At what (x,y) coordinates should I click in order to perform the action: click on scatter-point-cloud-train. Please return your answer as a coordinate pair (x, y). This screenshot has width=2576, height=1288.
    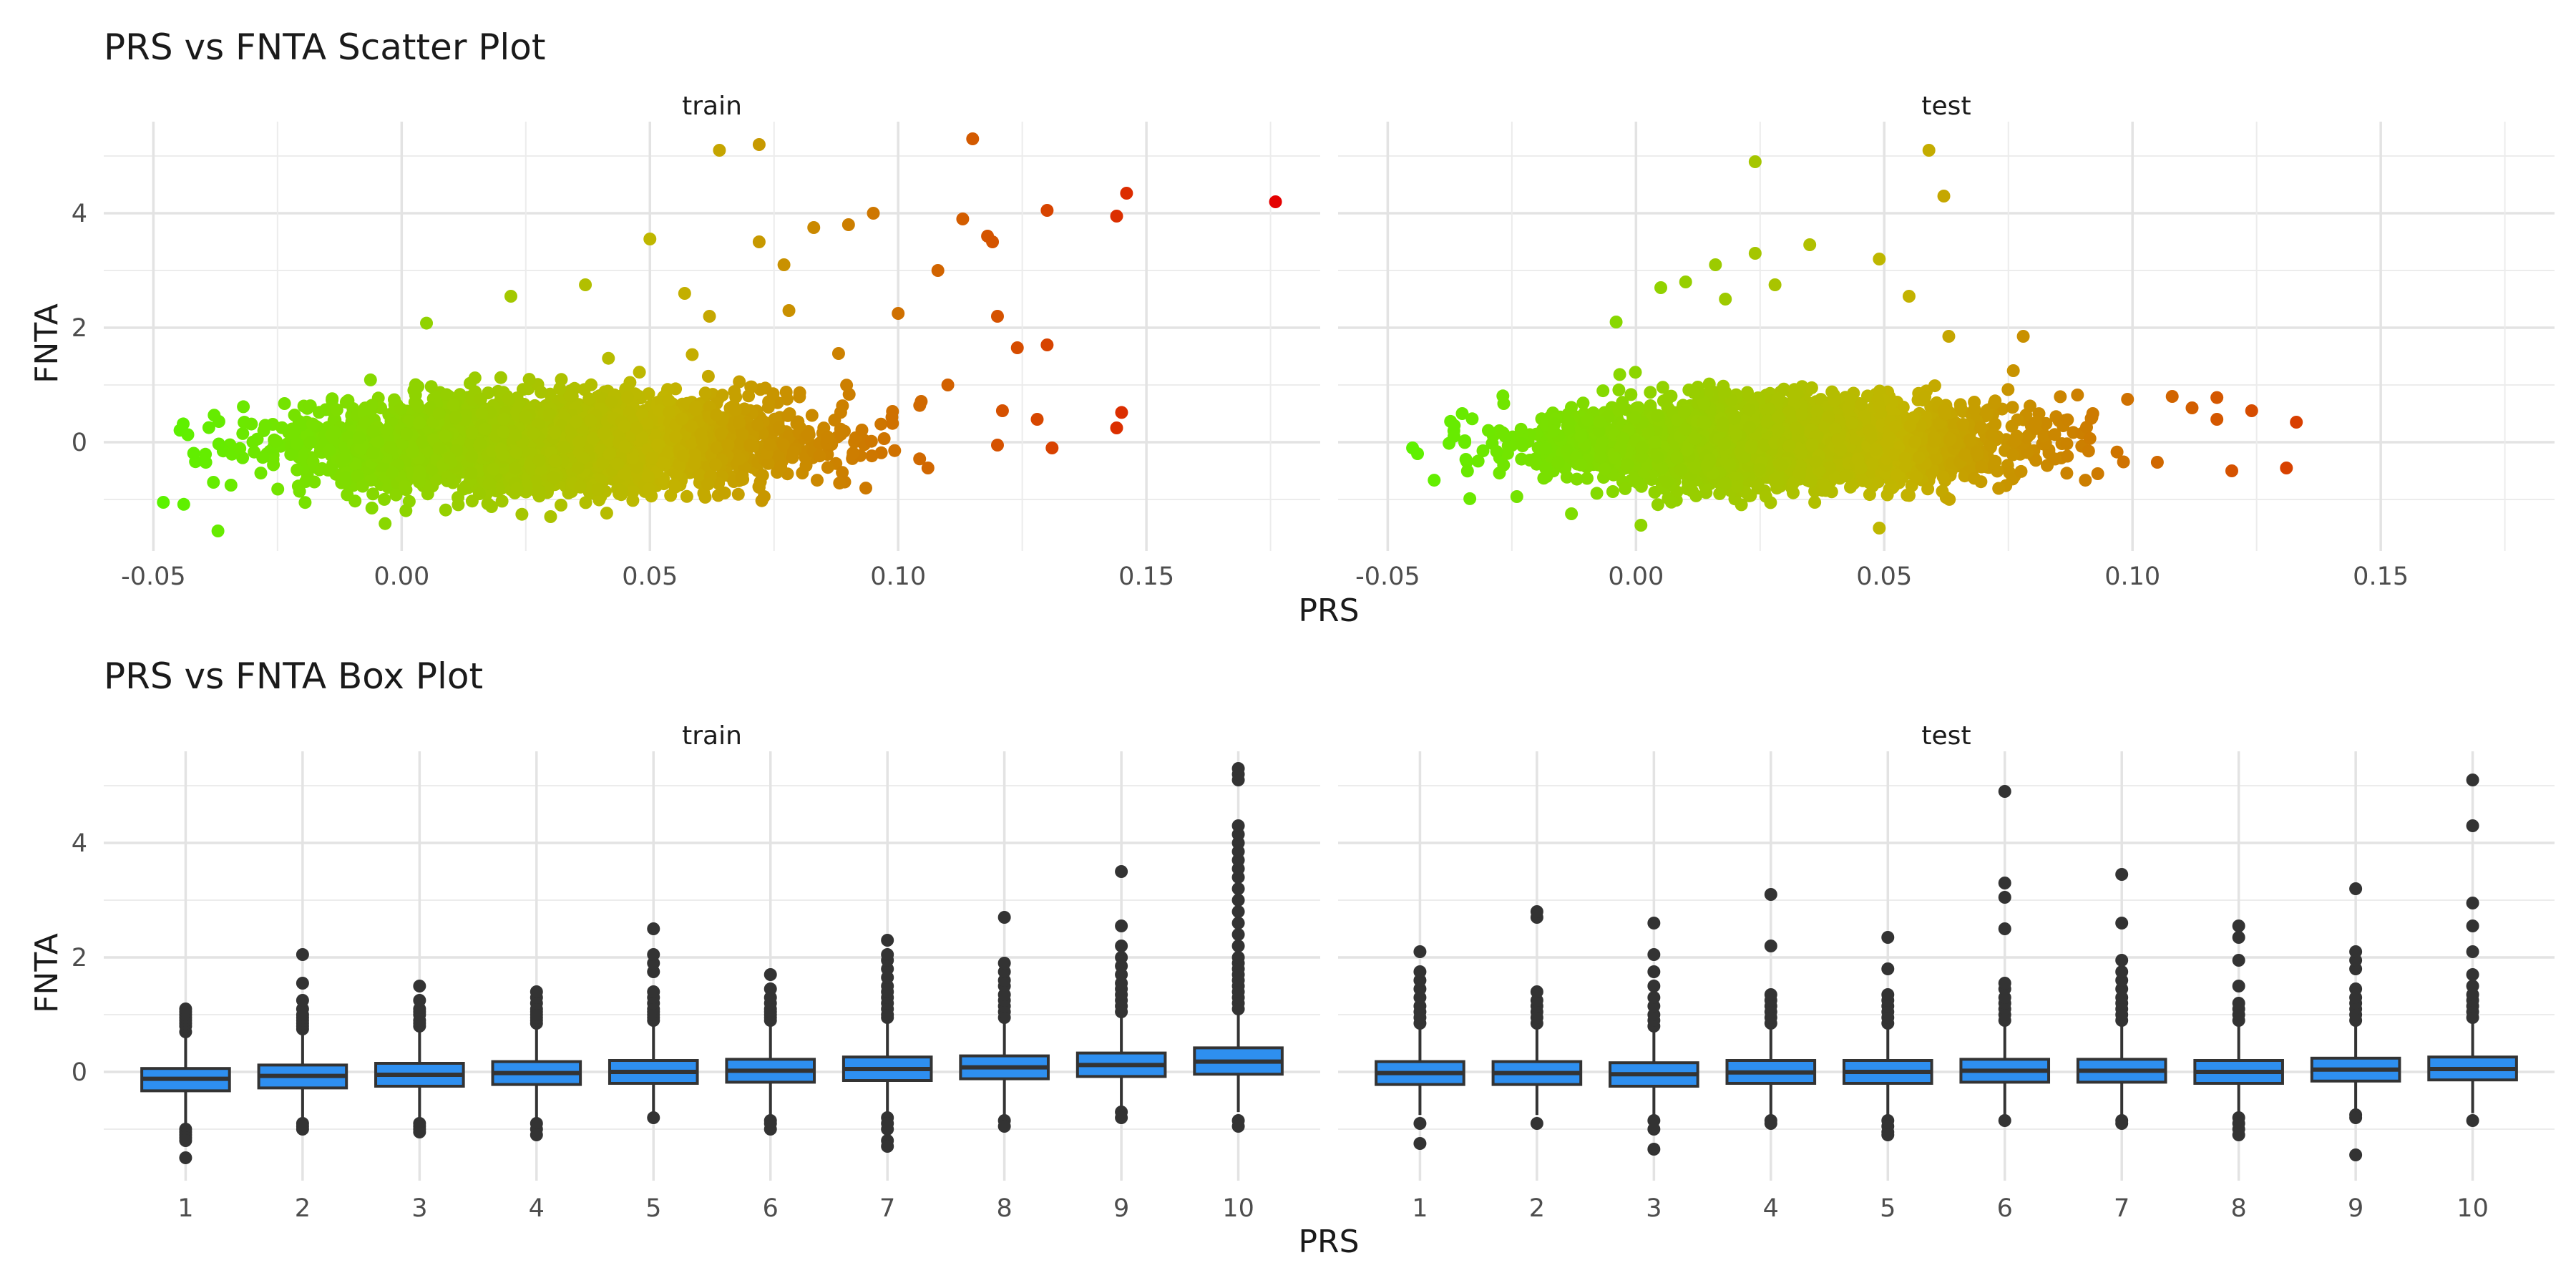
    Looking at the image, I should click on (550, 439).